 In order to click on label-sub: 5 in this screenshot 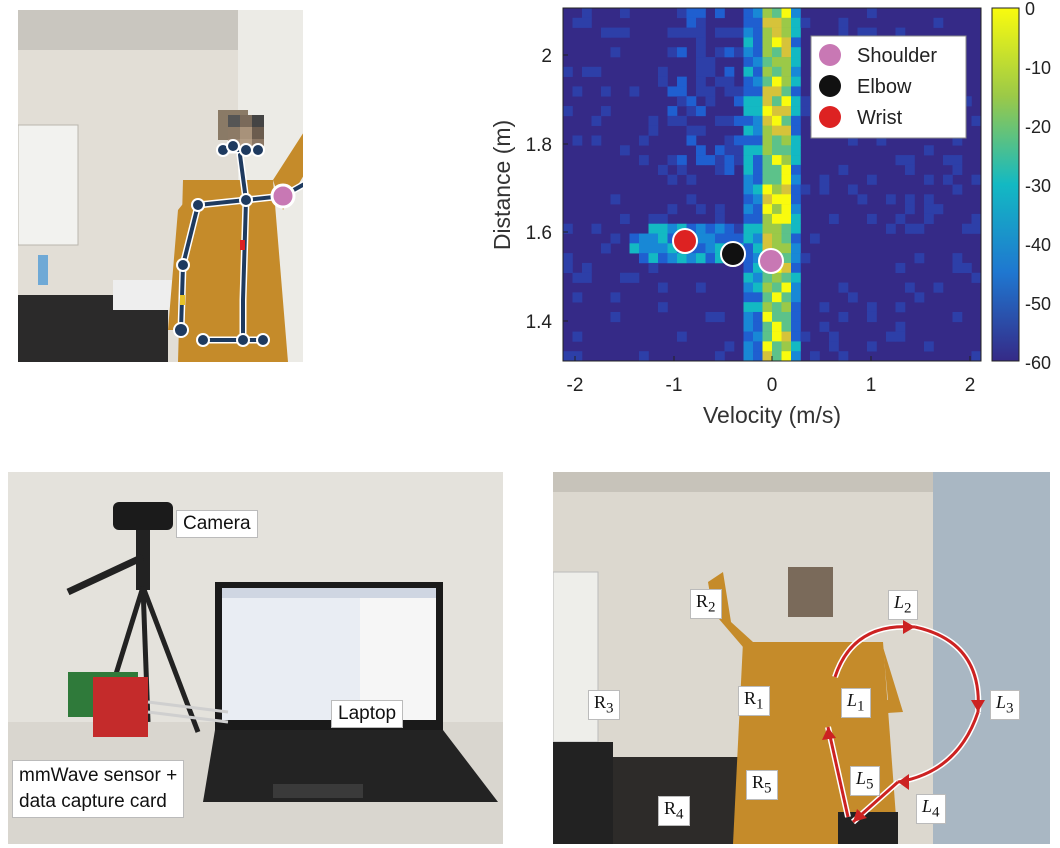, I will do `click(870, 784)`.